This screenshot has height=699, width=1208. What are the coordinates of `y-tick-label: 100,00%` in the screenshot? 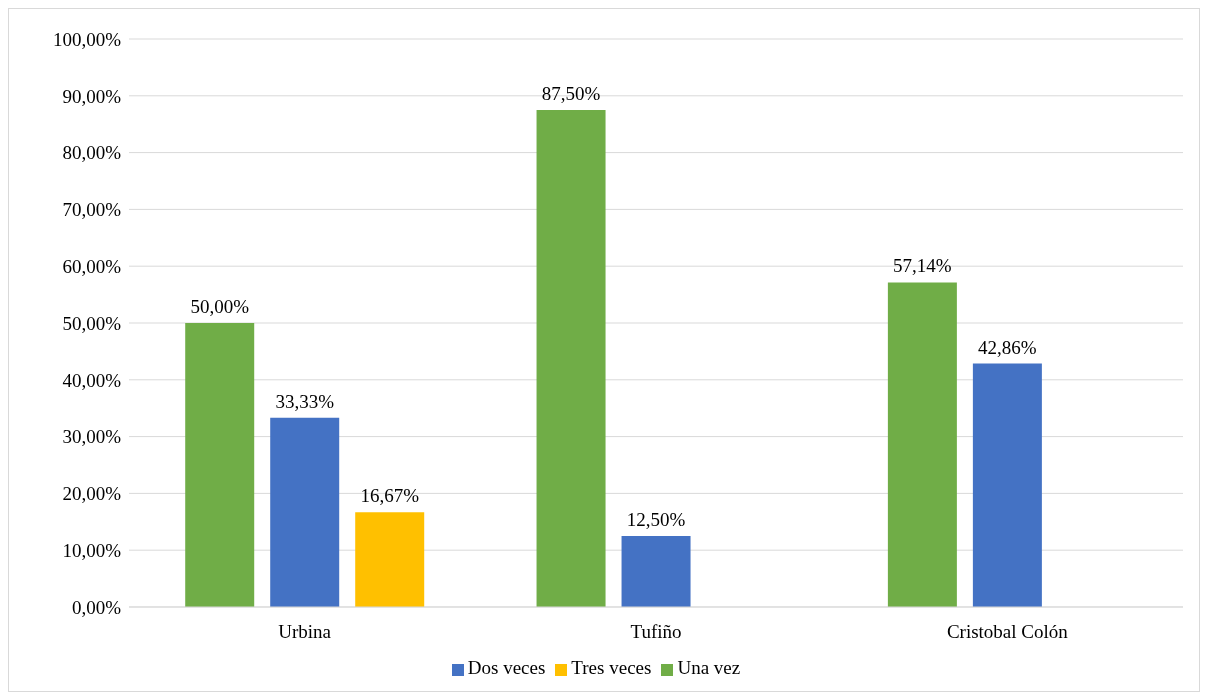 It's located at (87, 39).